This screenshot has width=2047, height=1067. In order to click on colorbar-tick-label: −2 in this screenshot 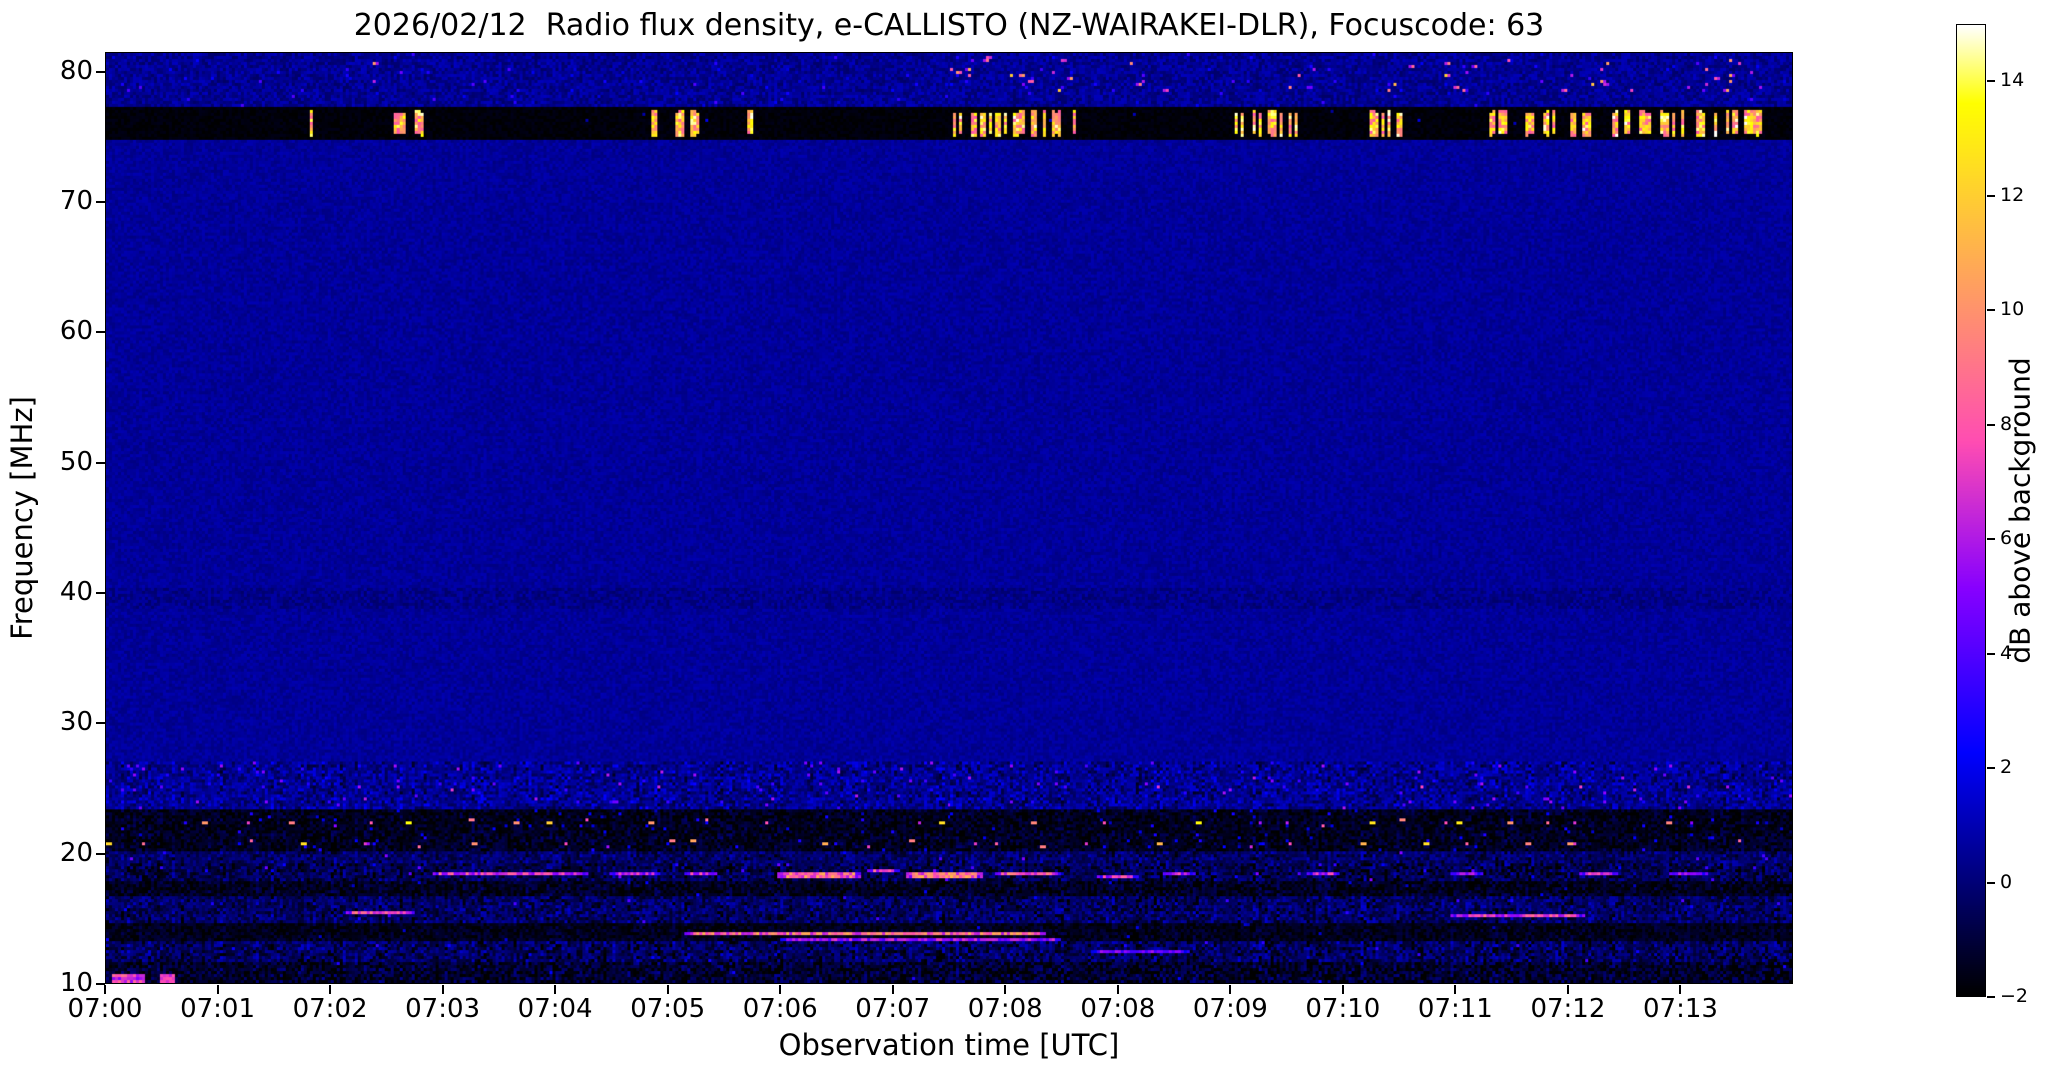, I will do `click(2014, 996)`.